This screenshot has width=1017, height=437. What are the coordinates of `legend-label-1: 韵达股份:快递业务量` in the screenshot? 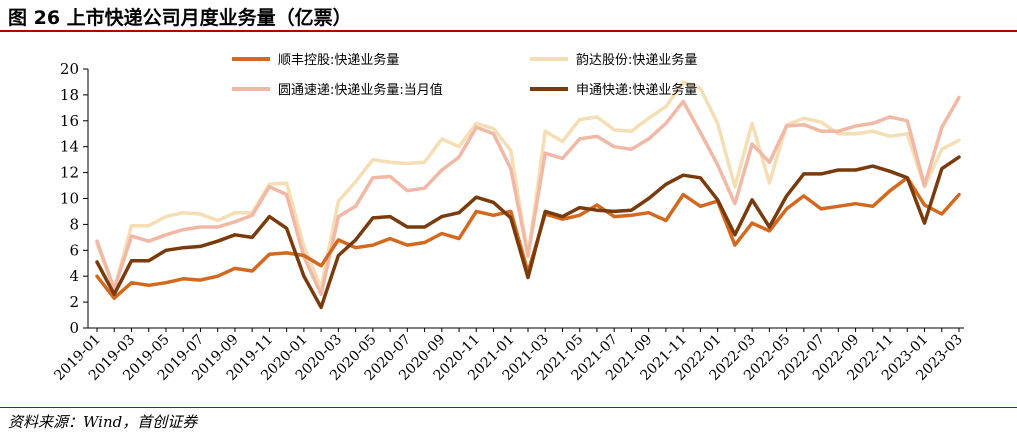 It's located at (636, 60).